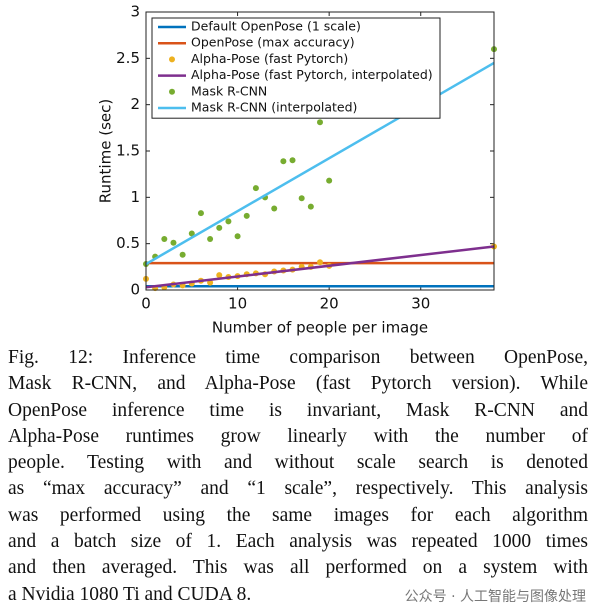 The width and height of the screenshot is (598, 614). Describe the element at coordinates (135, 12) in the screenshot. I see `y-tick-label: 3` at that location.